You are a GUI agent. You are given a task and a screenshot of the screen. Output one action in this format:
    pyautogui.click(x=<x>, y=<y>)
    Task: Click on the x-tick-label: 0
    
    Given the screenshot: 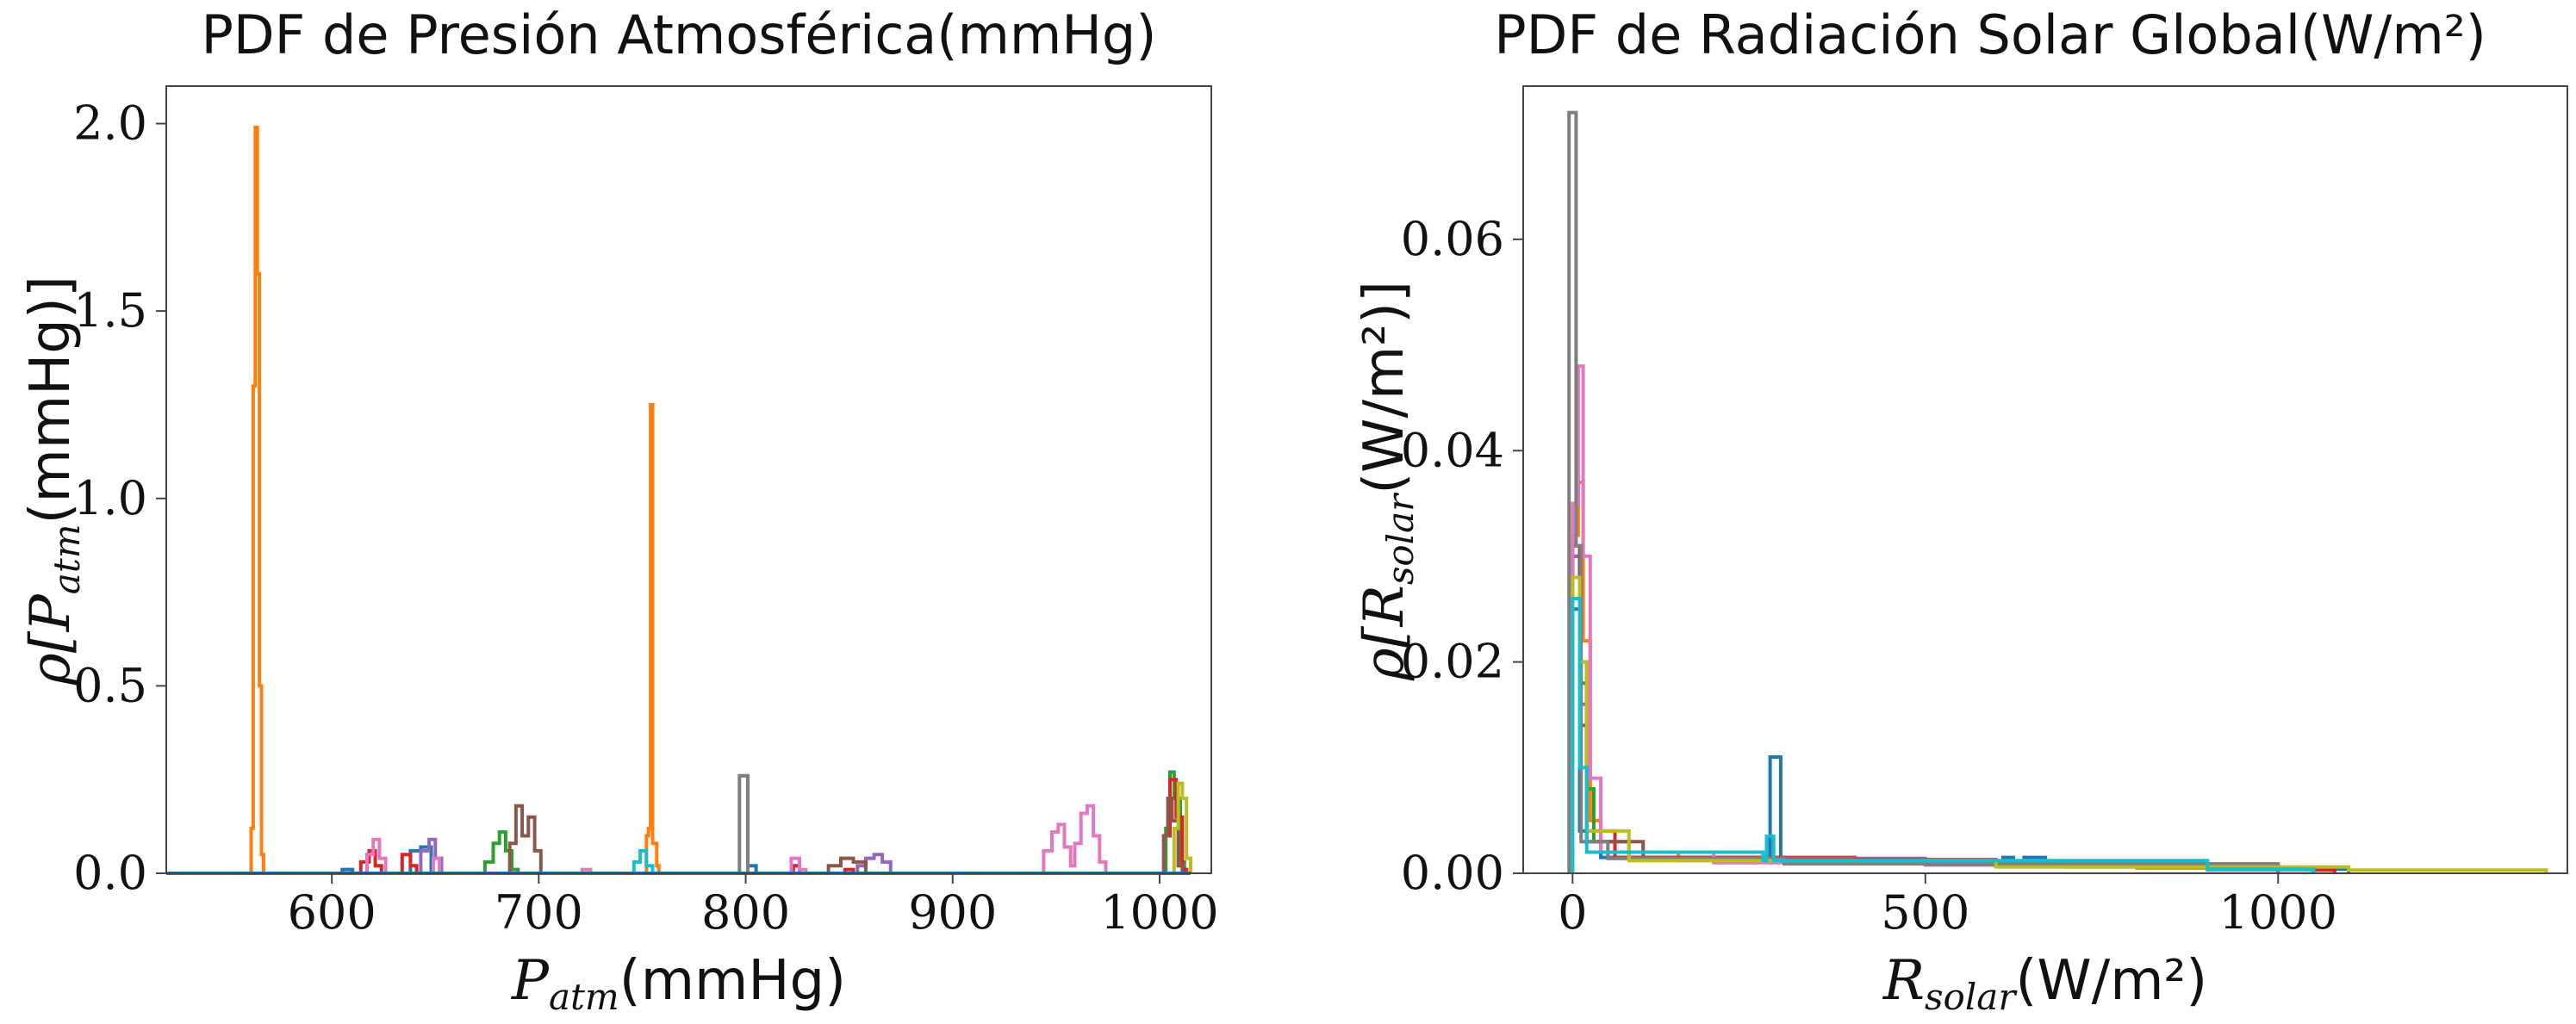 What is the action you would take?
    pyautogui.click(x=1573, y=912)
    